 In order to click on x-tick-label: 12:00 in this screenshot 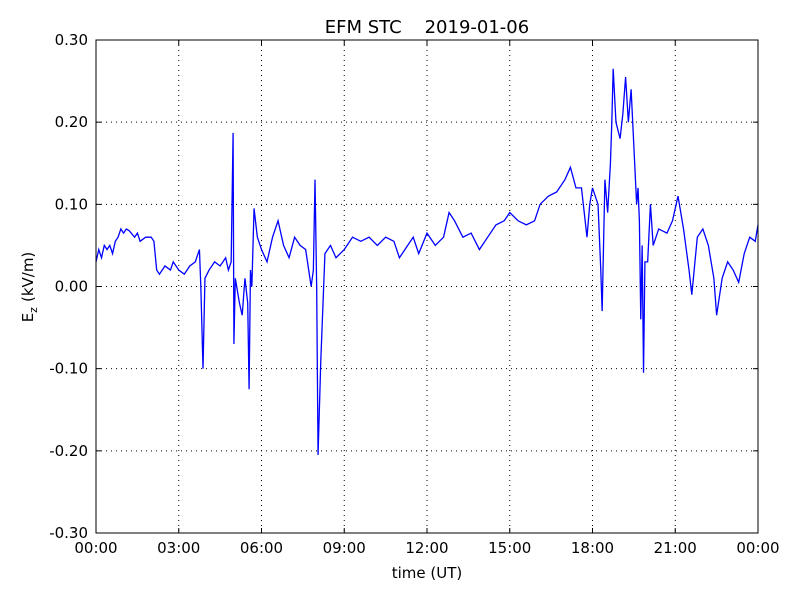, I will do `click(426, 548)`.